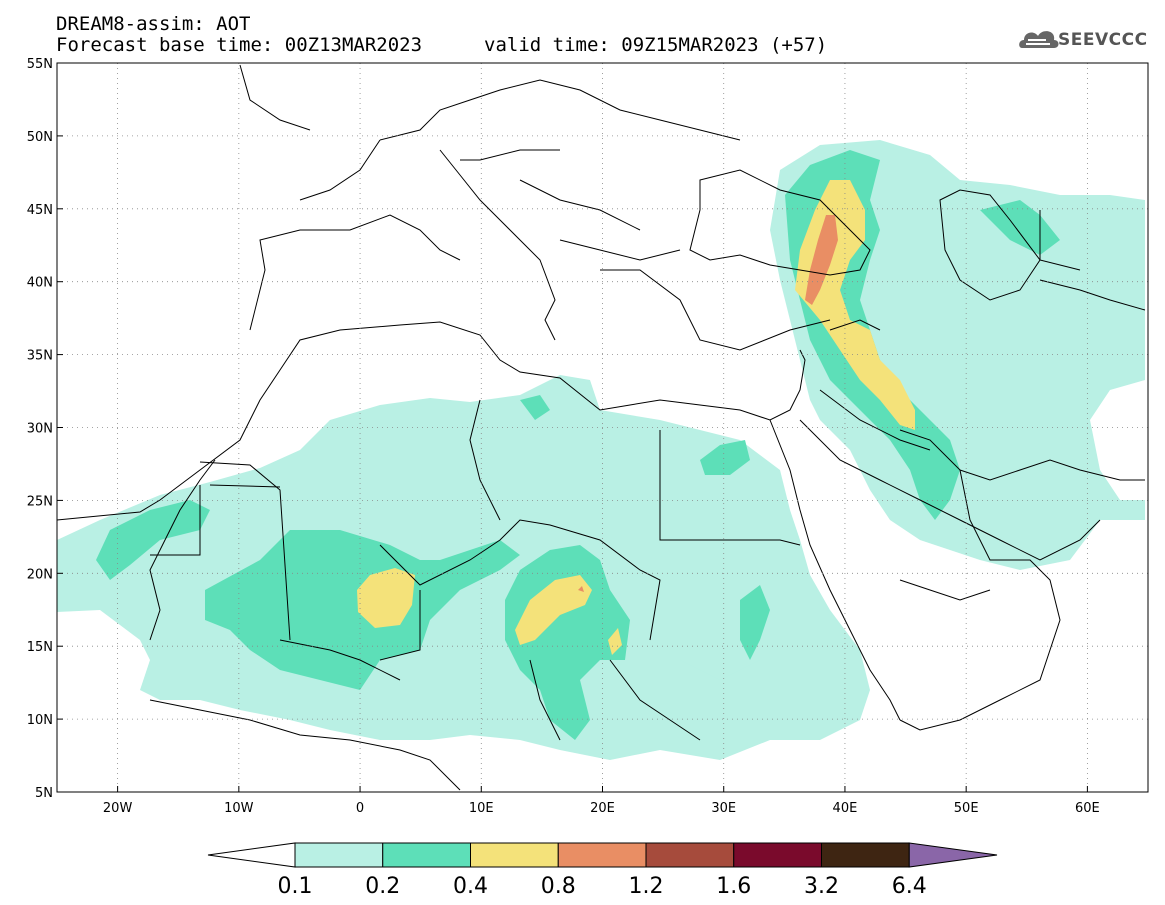 Image resolution: width=1165 pixels, height=905 pixels. I want to click on lat-tick-label: 10N, so click(40, 720).